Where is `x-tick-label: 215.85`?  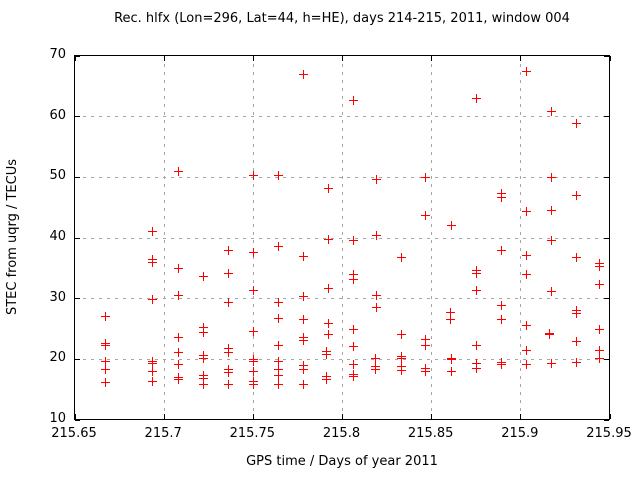
x-tick-label: 215.85 is located at coordinates (430, 433).